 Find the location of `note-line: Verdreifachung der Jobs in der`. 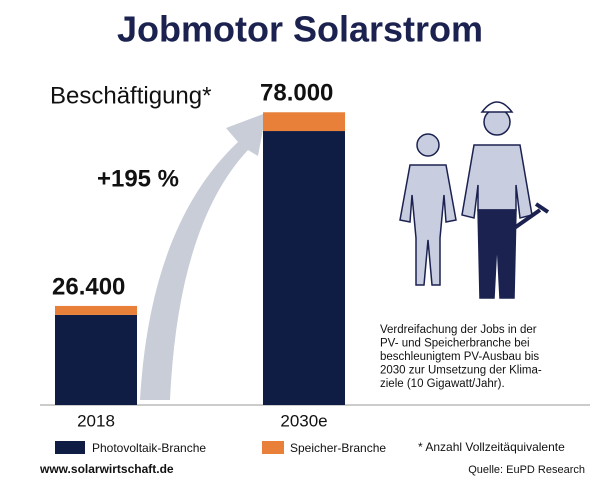

note-line: Verdreifachung der Jobs in der is located at coordinates (458, 330).